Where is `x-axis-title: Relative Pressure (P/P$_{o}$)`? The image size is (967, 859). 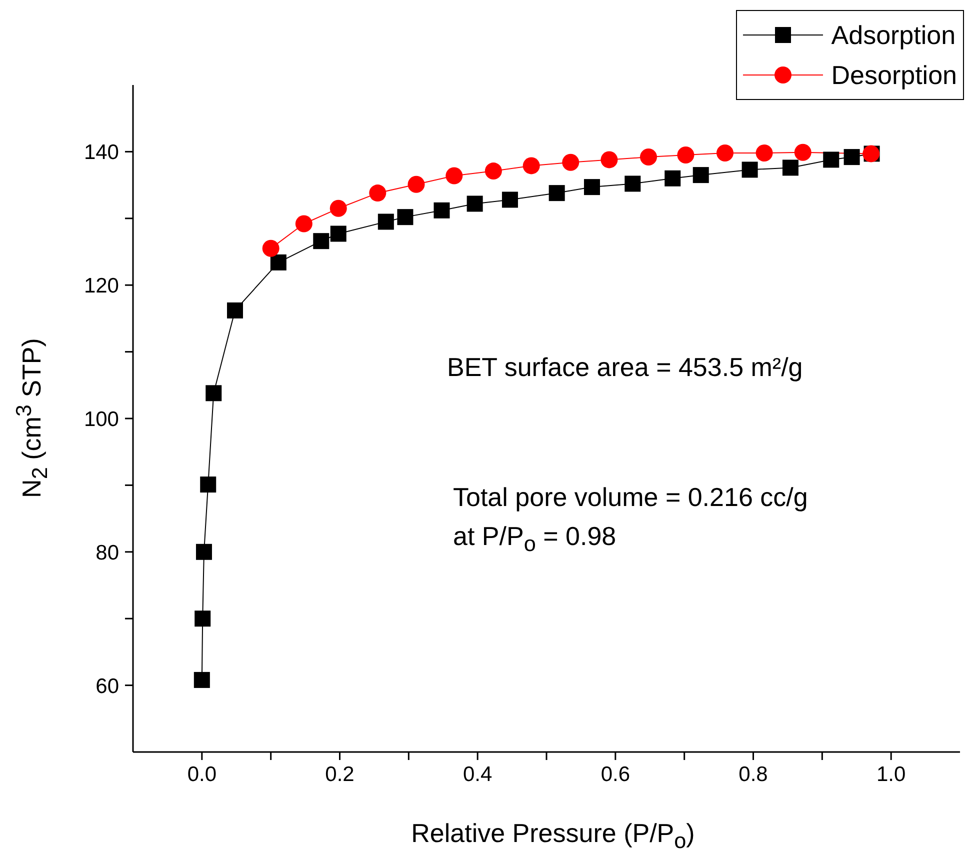
x-axis-title: Relative Pressure (P/P$_{o}$) is located at coordinates (553, 836).